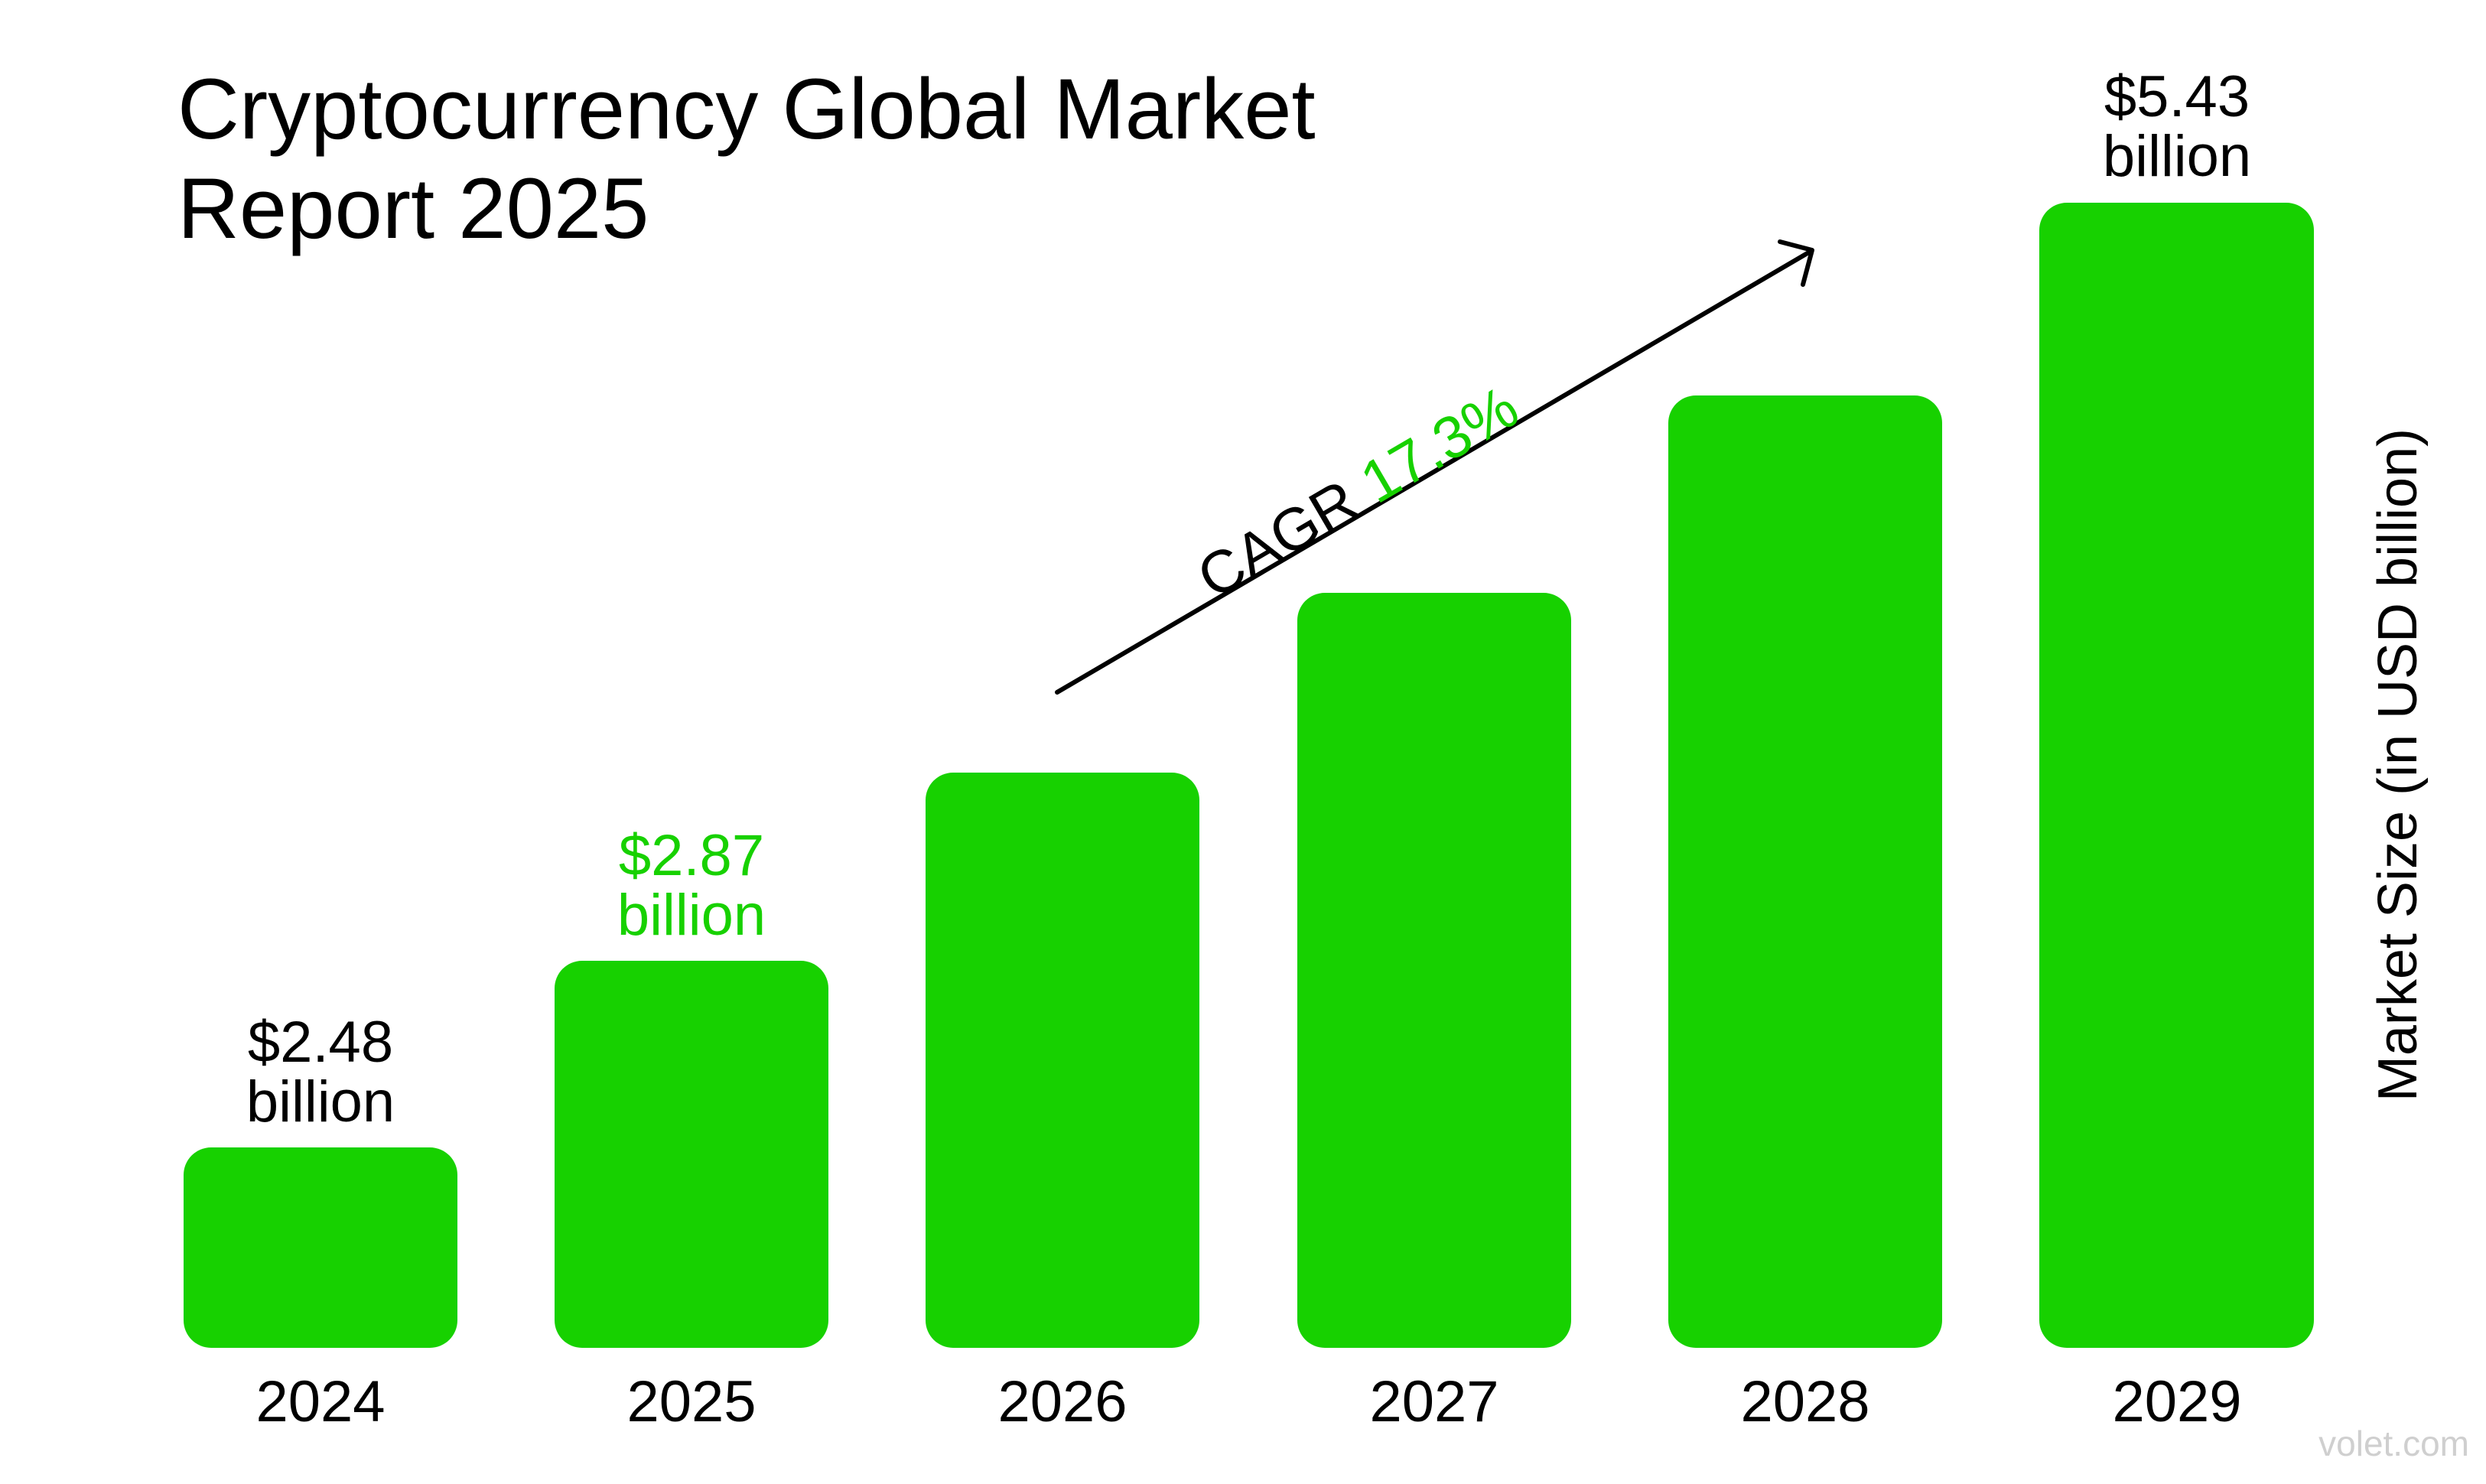 Image resolution: width=2486 pixels, height=1484 pixels. Describe the element at coordinates (746, 159) in the screenshot. I see `chart-title: Cryptocurrency Global Market Report 2025` at that location.